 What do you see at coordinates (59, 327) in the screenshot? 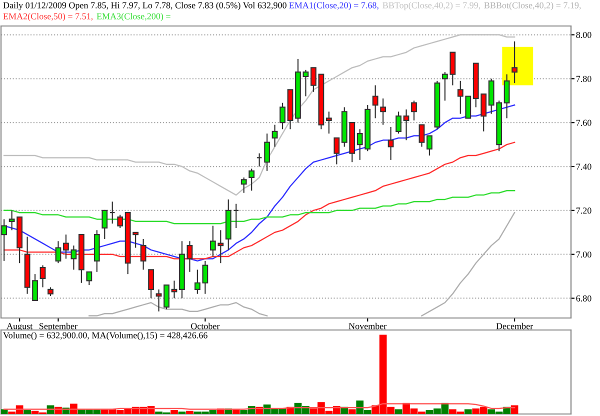
I see `x-tick-label: September` at bounding box center [59, 327].